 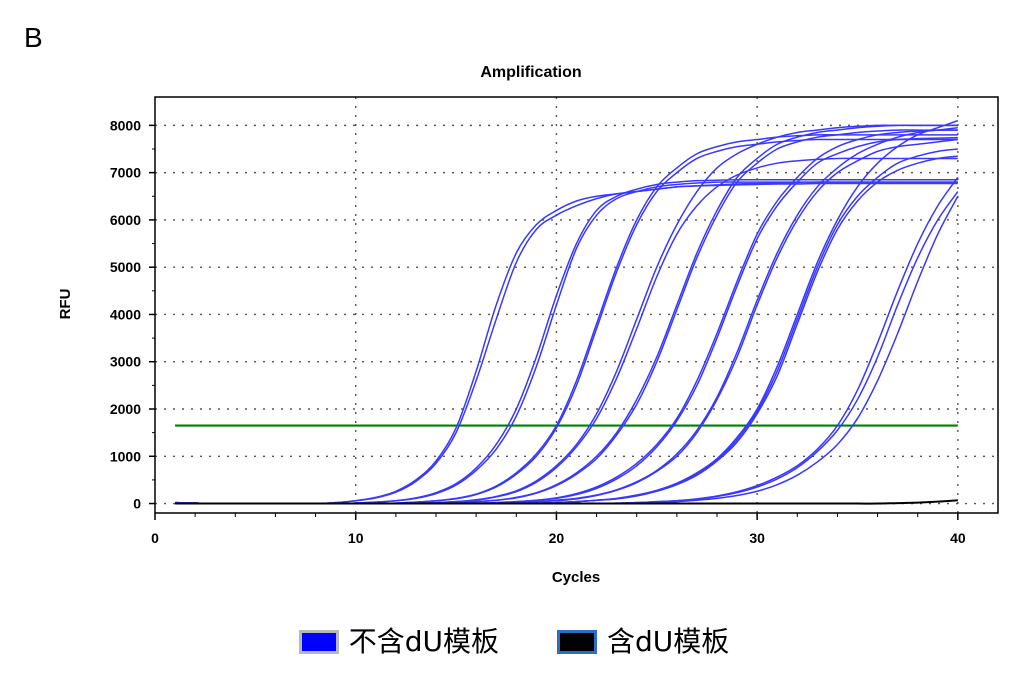 I want to click on legend-item-du-template: 含dU模板, so click(x=643, y=642).